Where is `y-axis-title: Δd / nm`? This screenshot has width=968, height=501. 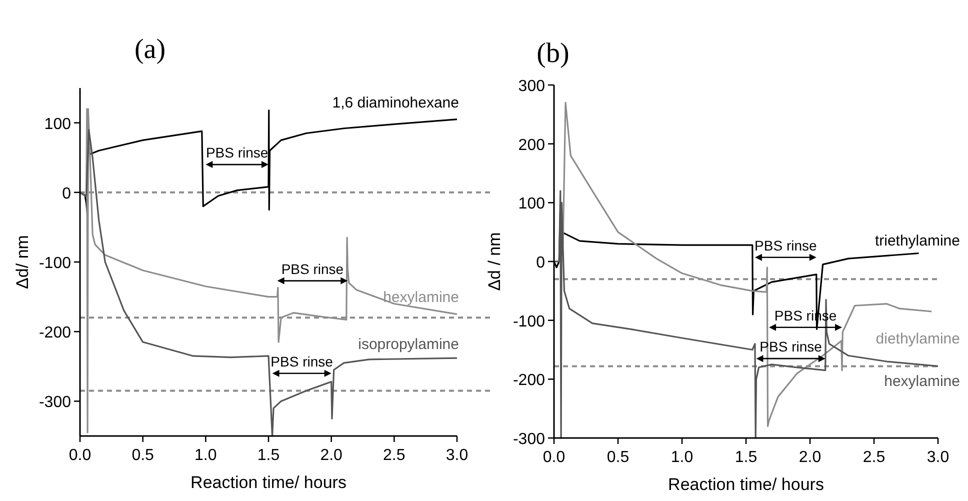 y-axis-title: Δd / nm is located at coordinates (494, 261).